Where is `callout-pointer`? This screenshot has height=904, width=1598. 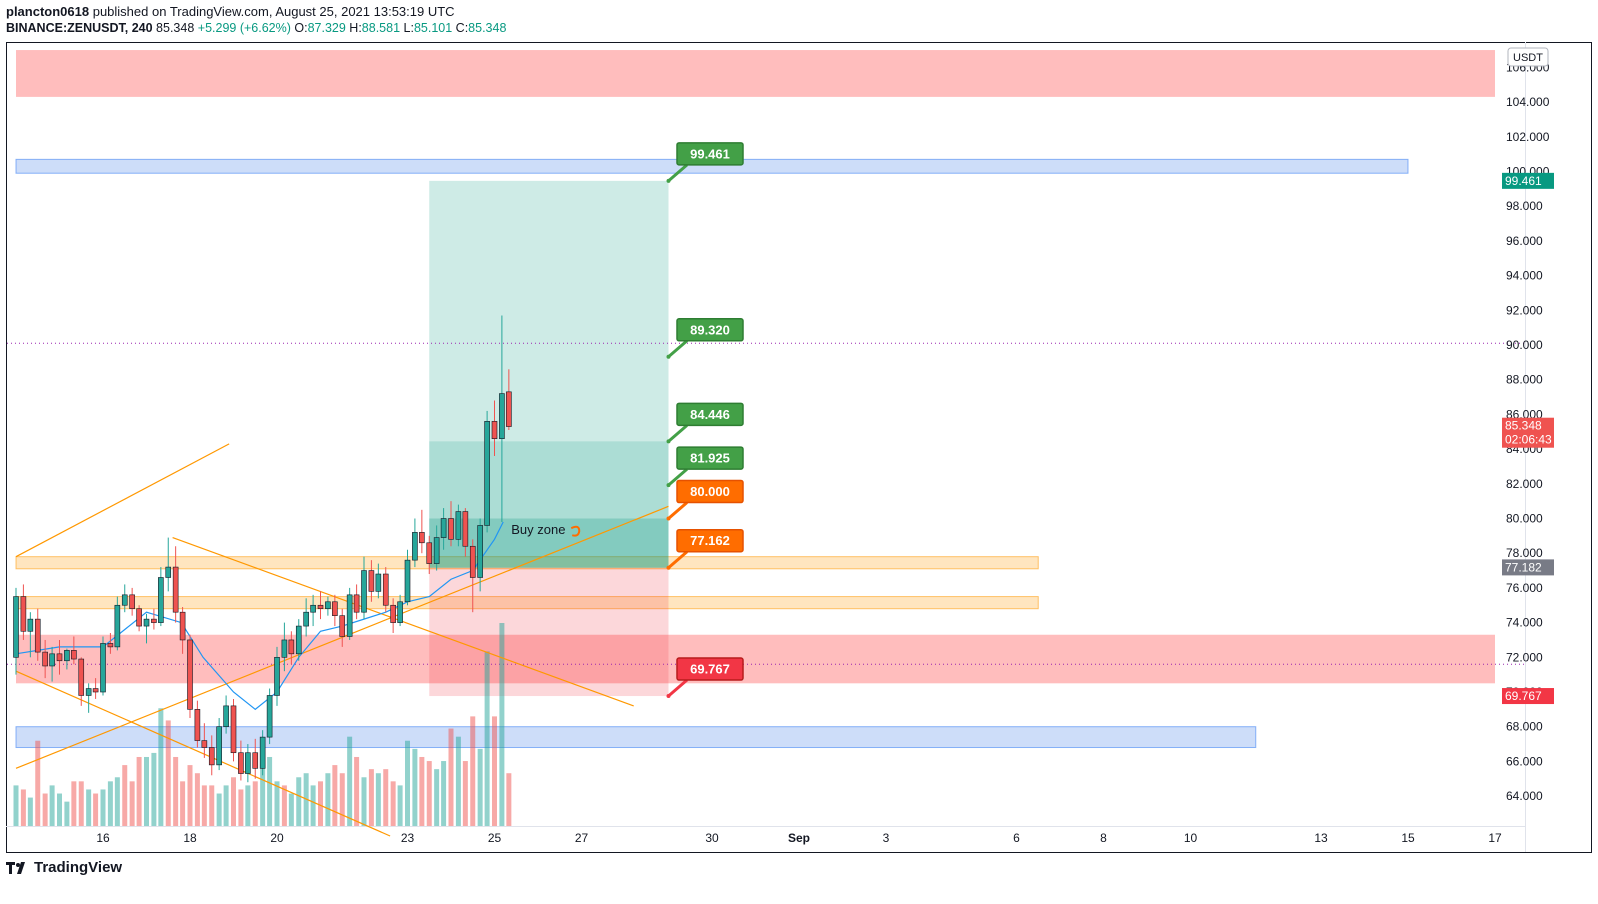 callout-pointer is located at coordinates (677, 510).